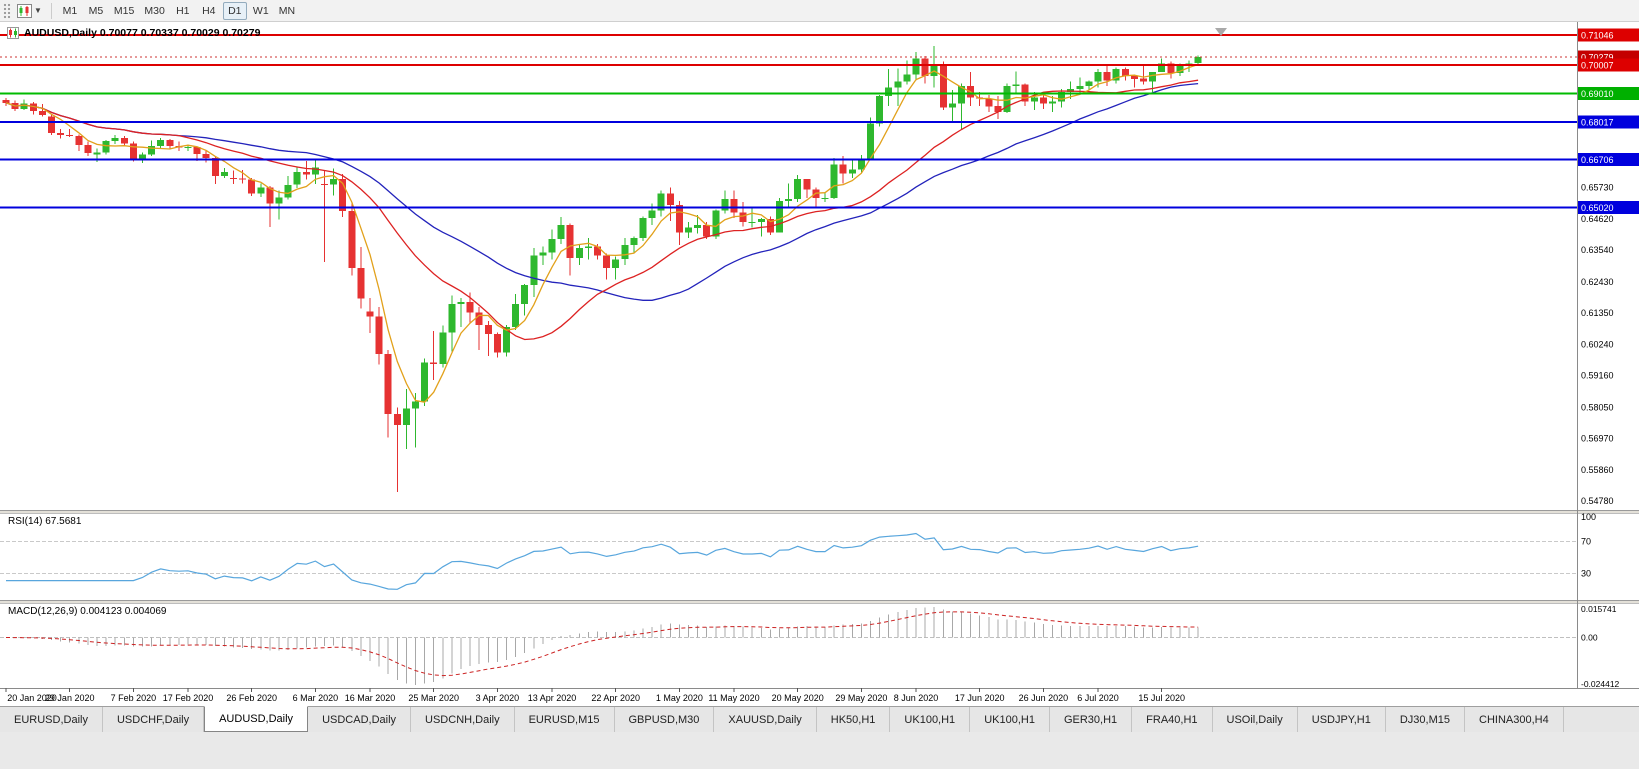 Image resolution: width=1639 pixels, height=769 pixels. Describe the element at coordinates (765, 719) in the screenshot. I see `chart-tab-xauusd-daily: XAUUSD,Daily` at that location.